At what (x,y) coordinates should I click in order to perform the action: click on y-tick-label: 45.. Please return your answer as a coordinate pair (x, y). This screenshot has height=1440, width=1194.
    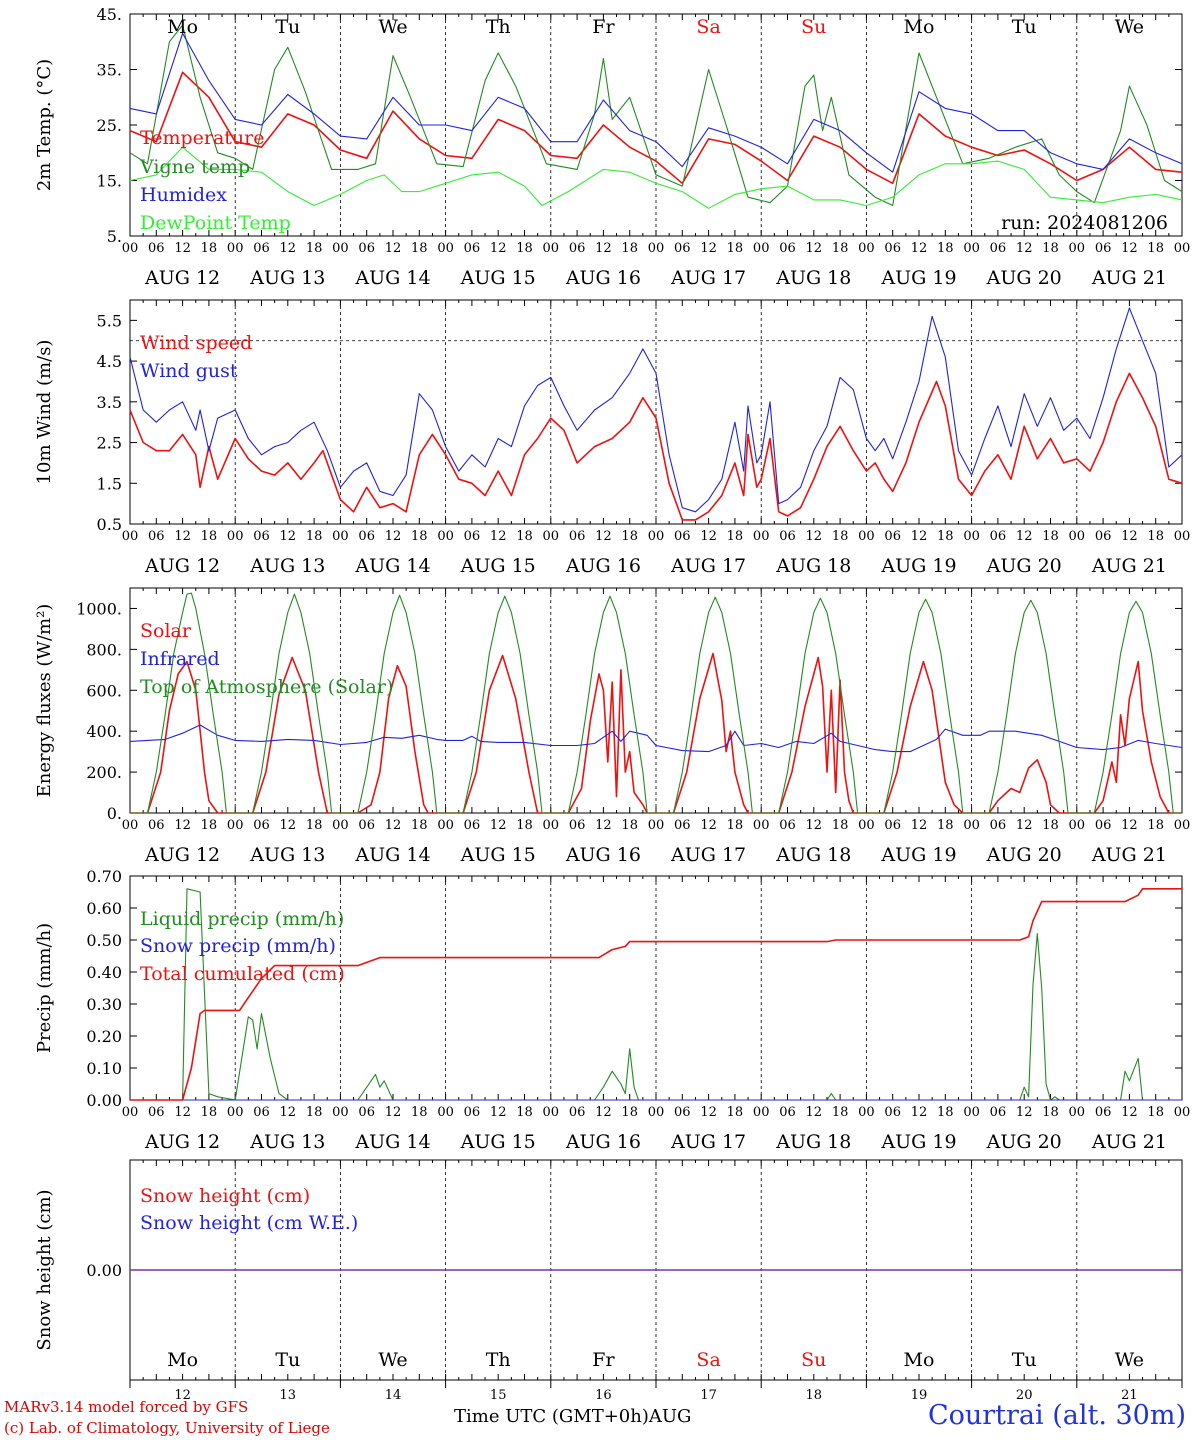
    Looking at the image, I should click on (109, 14).